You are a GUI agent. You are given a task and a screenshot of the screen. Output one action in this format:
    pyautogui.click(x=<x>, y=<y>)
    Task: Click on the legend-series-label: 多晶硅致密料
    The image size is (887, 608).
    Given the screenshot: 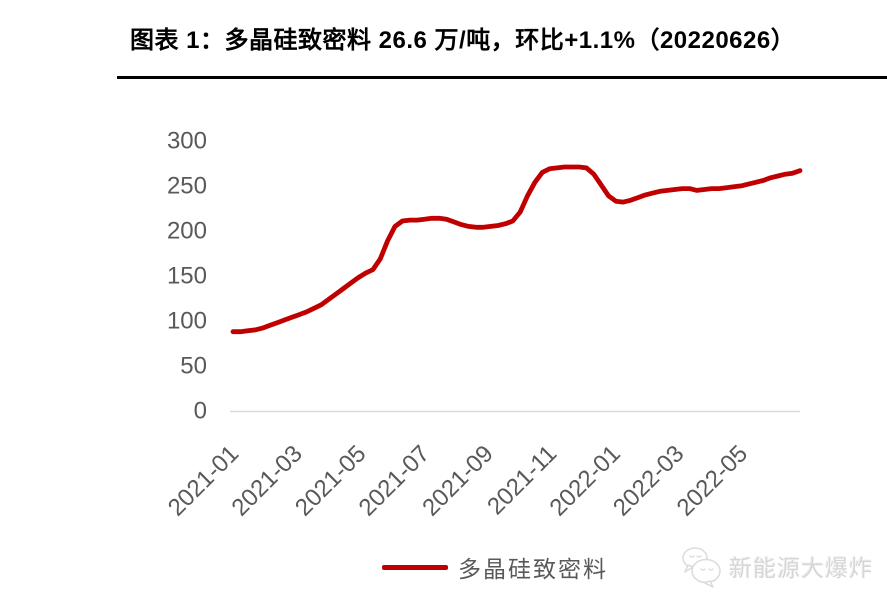 What is the action you would take?
    pyautogui.click(x=533, y=569)
    